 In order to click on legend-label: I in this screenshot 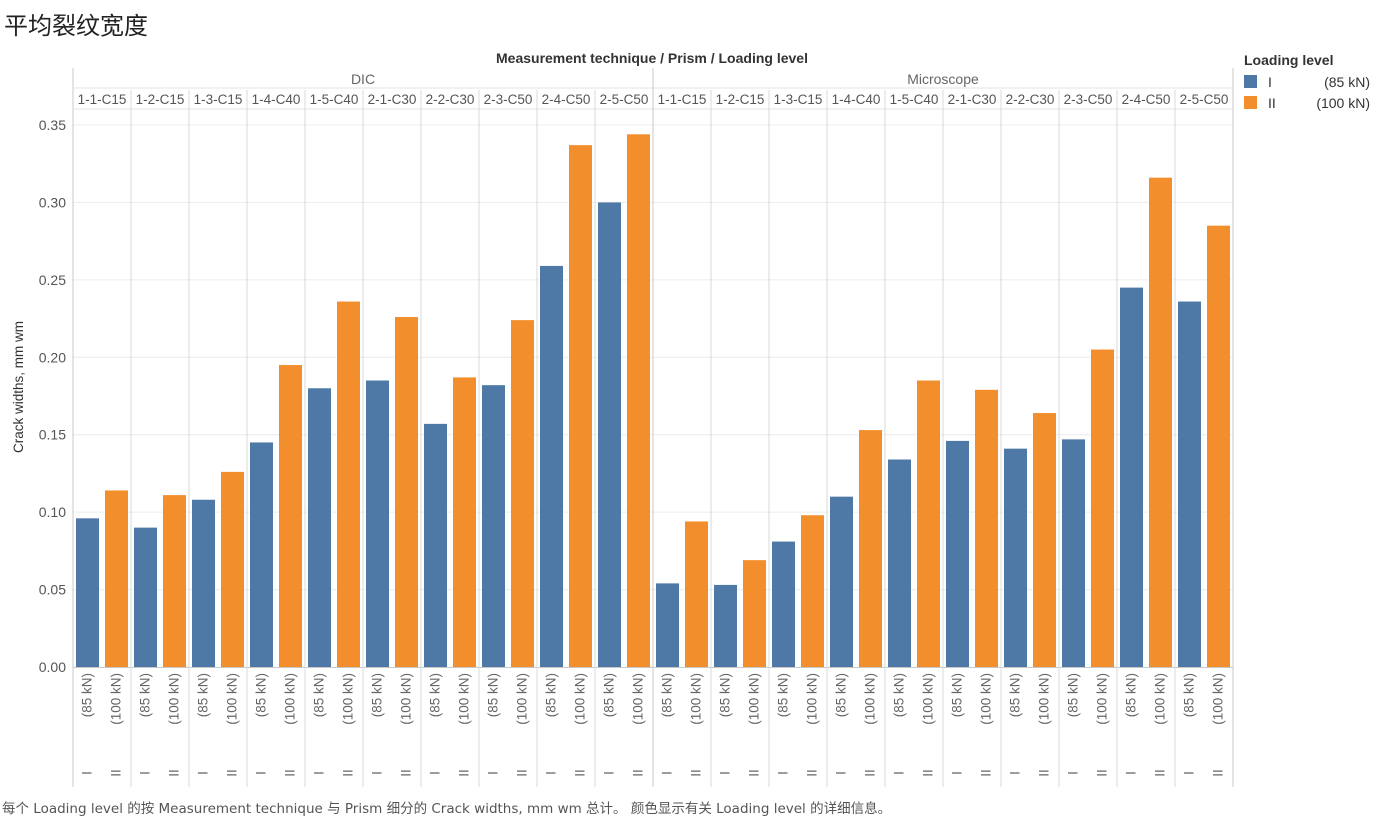, I will do `click(1270, 81)`.